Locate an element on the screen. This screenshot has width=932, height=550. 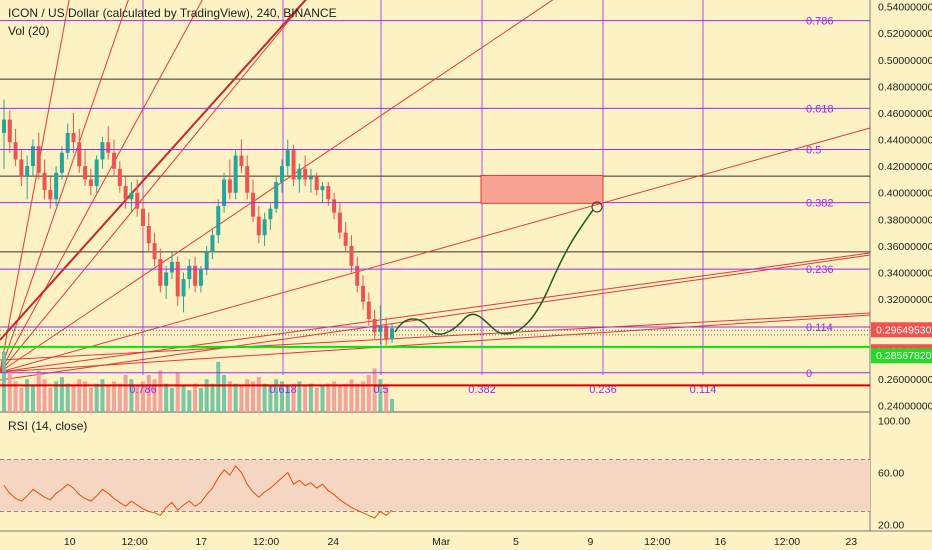
price-tick-label: 0.42000000 is located at coordinates (905, 167).